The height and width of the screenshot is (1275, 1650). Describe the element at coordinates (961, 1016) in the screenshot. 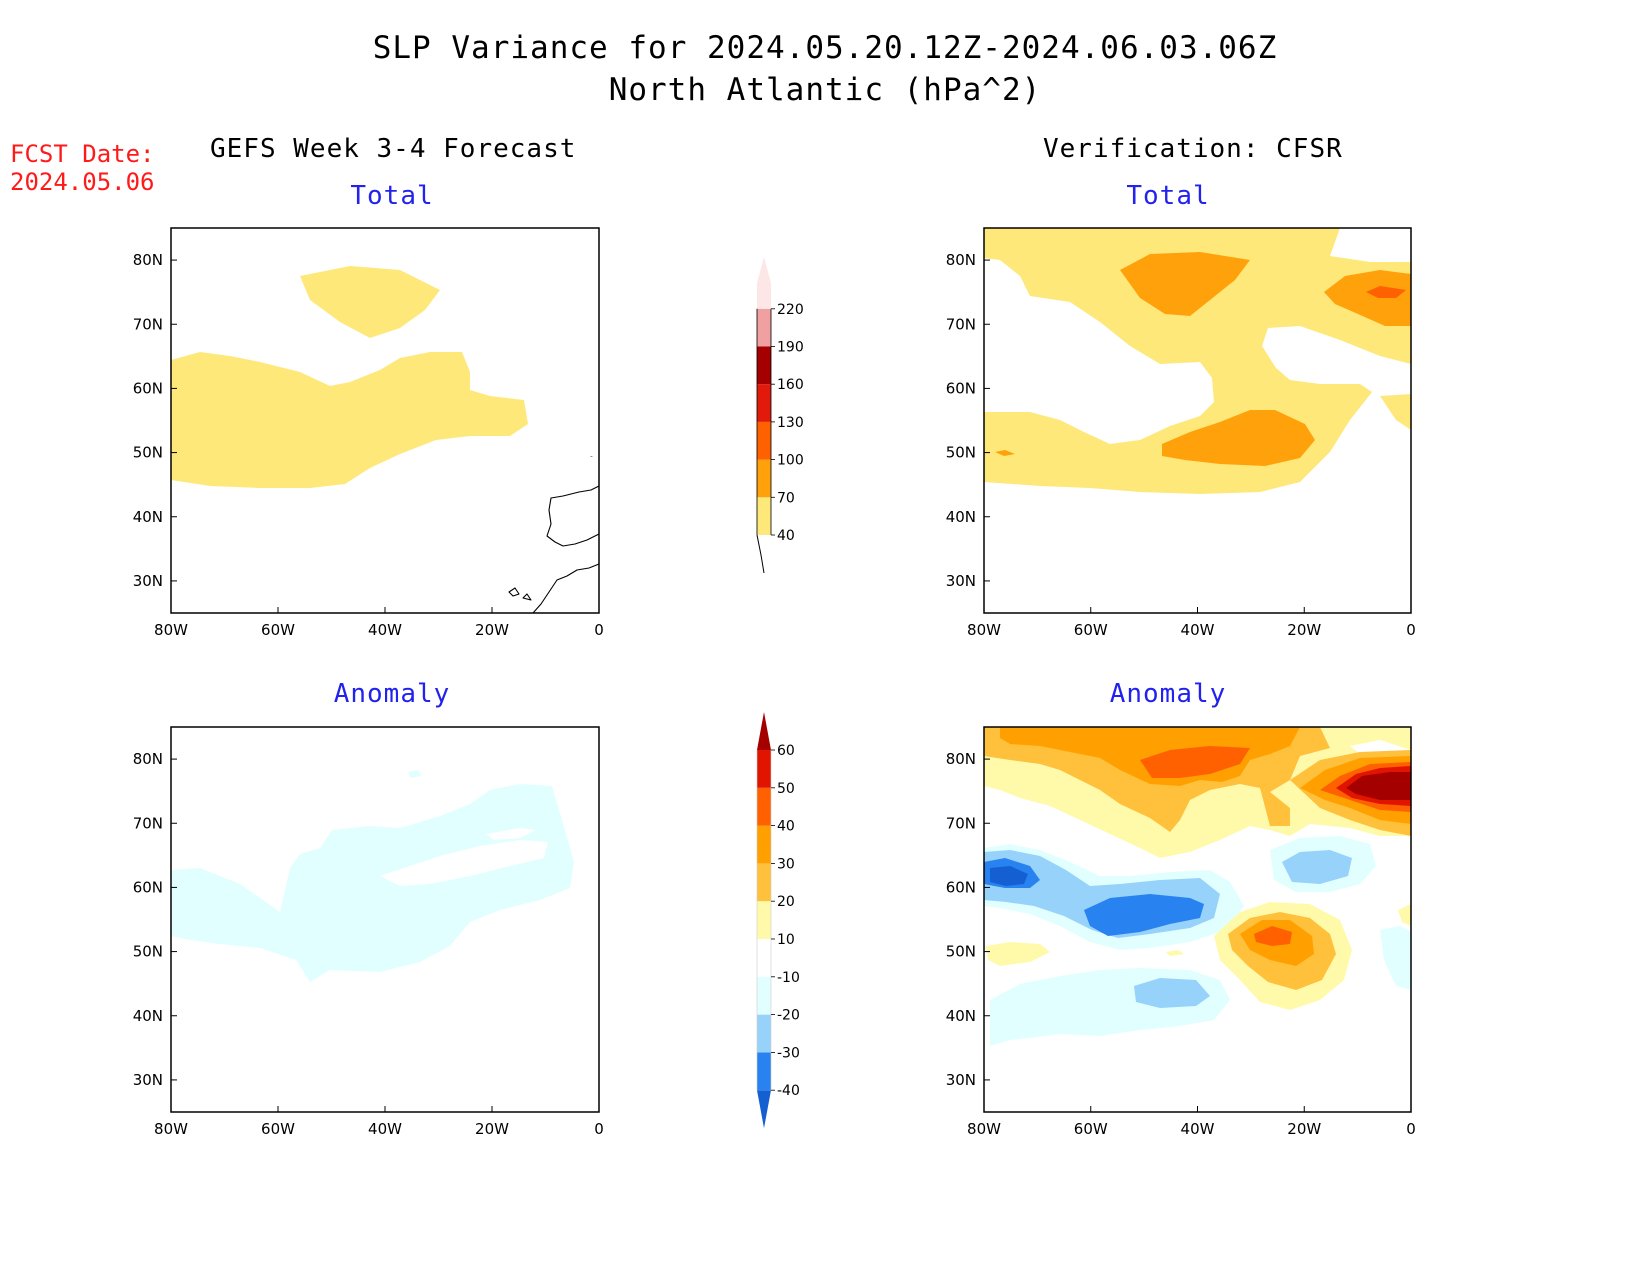

I see `verification-anomaly-lat-tick-label: 40N` at that location.